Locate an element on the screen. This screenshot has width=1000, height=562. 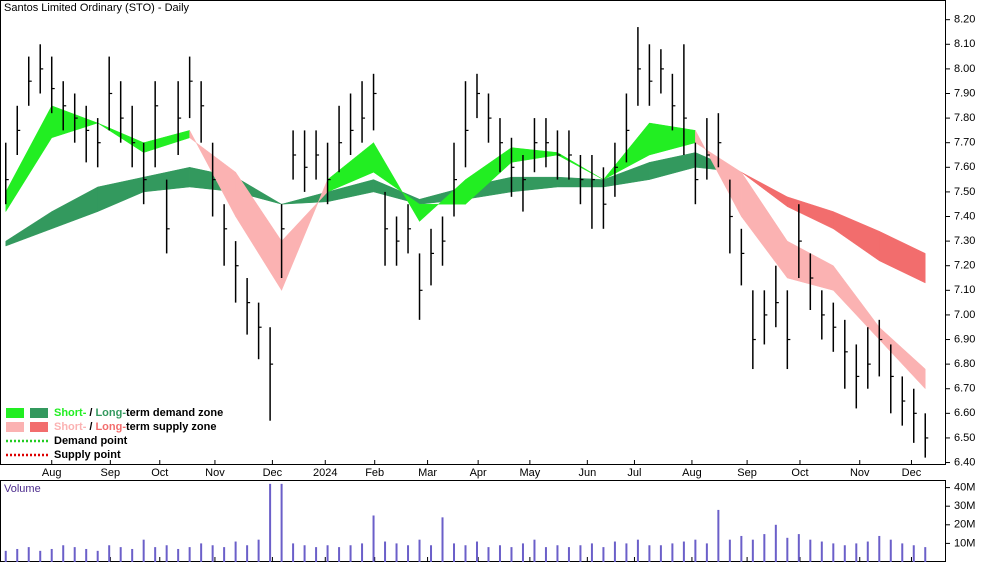
y-tick-label: 7.40 is located at coordinates (964, 216).